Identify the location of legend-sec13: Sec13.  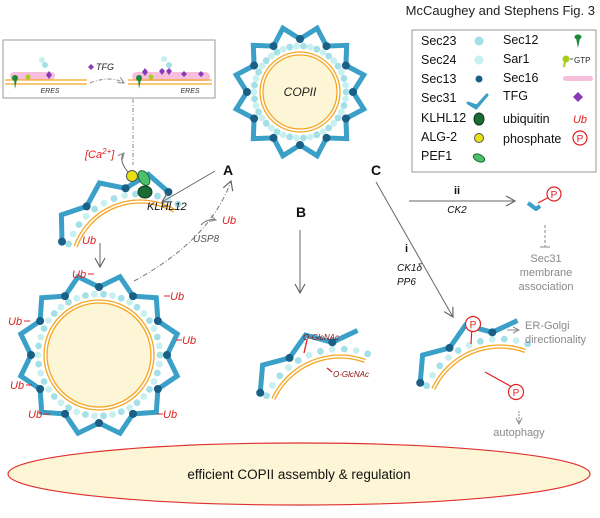
(438, 79).